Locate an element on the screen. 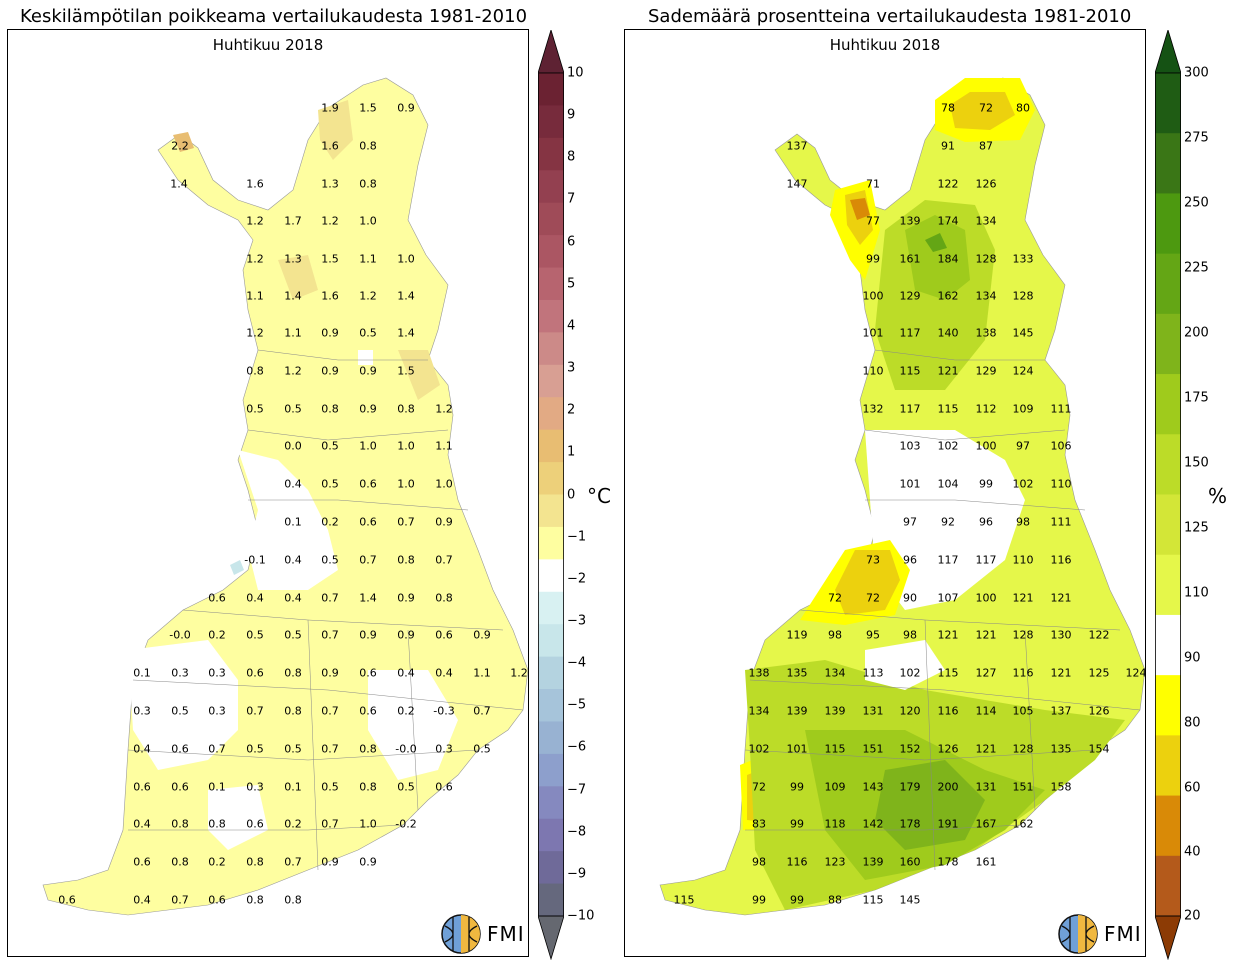  temperature-value-label: -0.2 is located at coordinates (406, 824).